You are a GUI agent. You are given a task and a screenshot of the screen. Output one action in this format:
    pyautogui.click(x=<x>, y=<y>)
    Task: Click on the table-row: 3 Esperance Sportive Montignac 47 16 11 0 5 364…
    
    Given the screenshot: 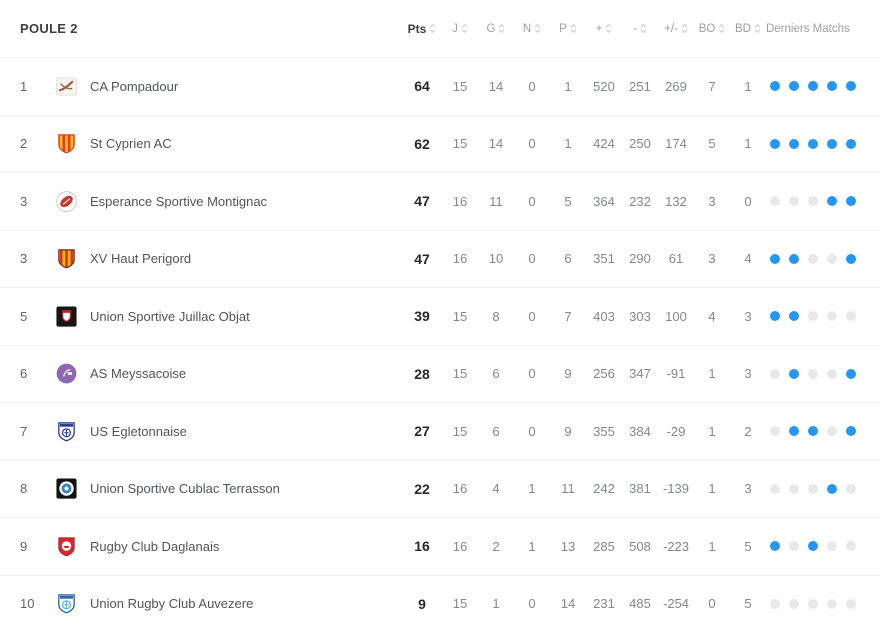 What is the action you would take?
    pyautogui.click(x=440, y=201)
    